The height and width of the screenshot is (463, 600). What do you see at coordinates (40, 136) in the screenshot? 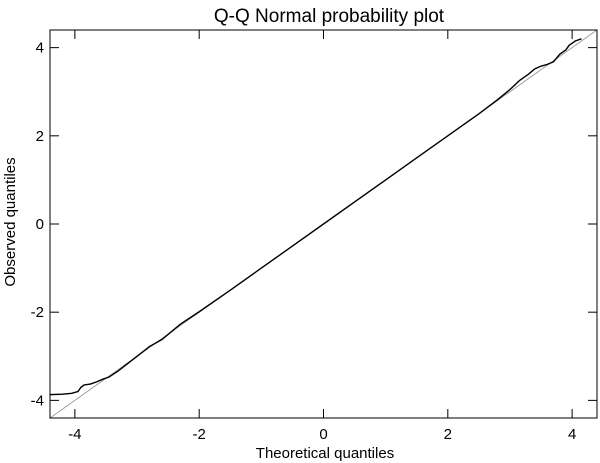
I see `y-tick-label: 2` at bounding box center [40, 136].